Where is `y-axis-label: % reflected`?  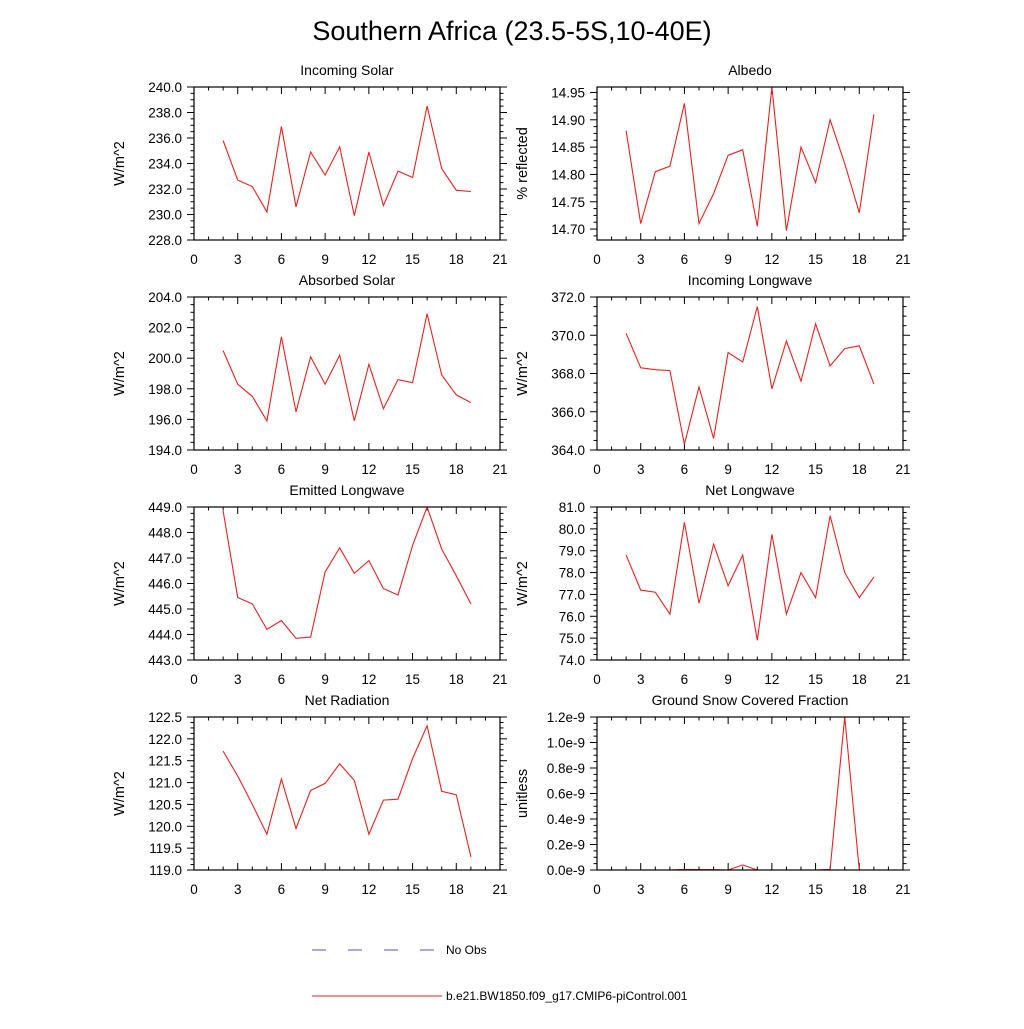 y-axis-label: % reflected is located at coordinates (523, 163).